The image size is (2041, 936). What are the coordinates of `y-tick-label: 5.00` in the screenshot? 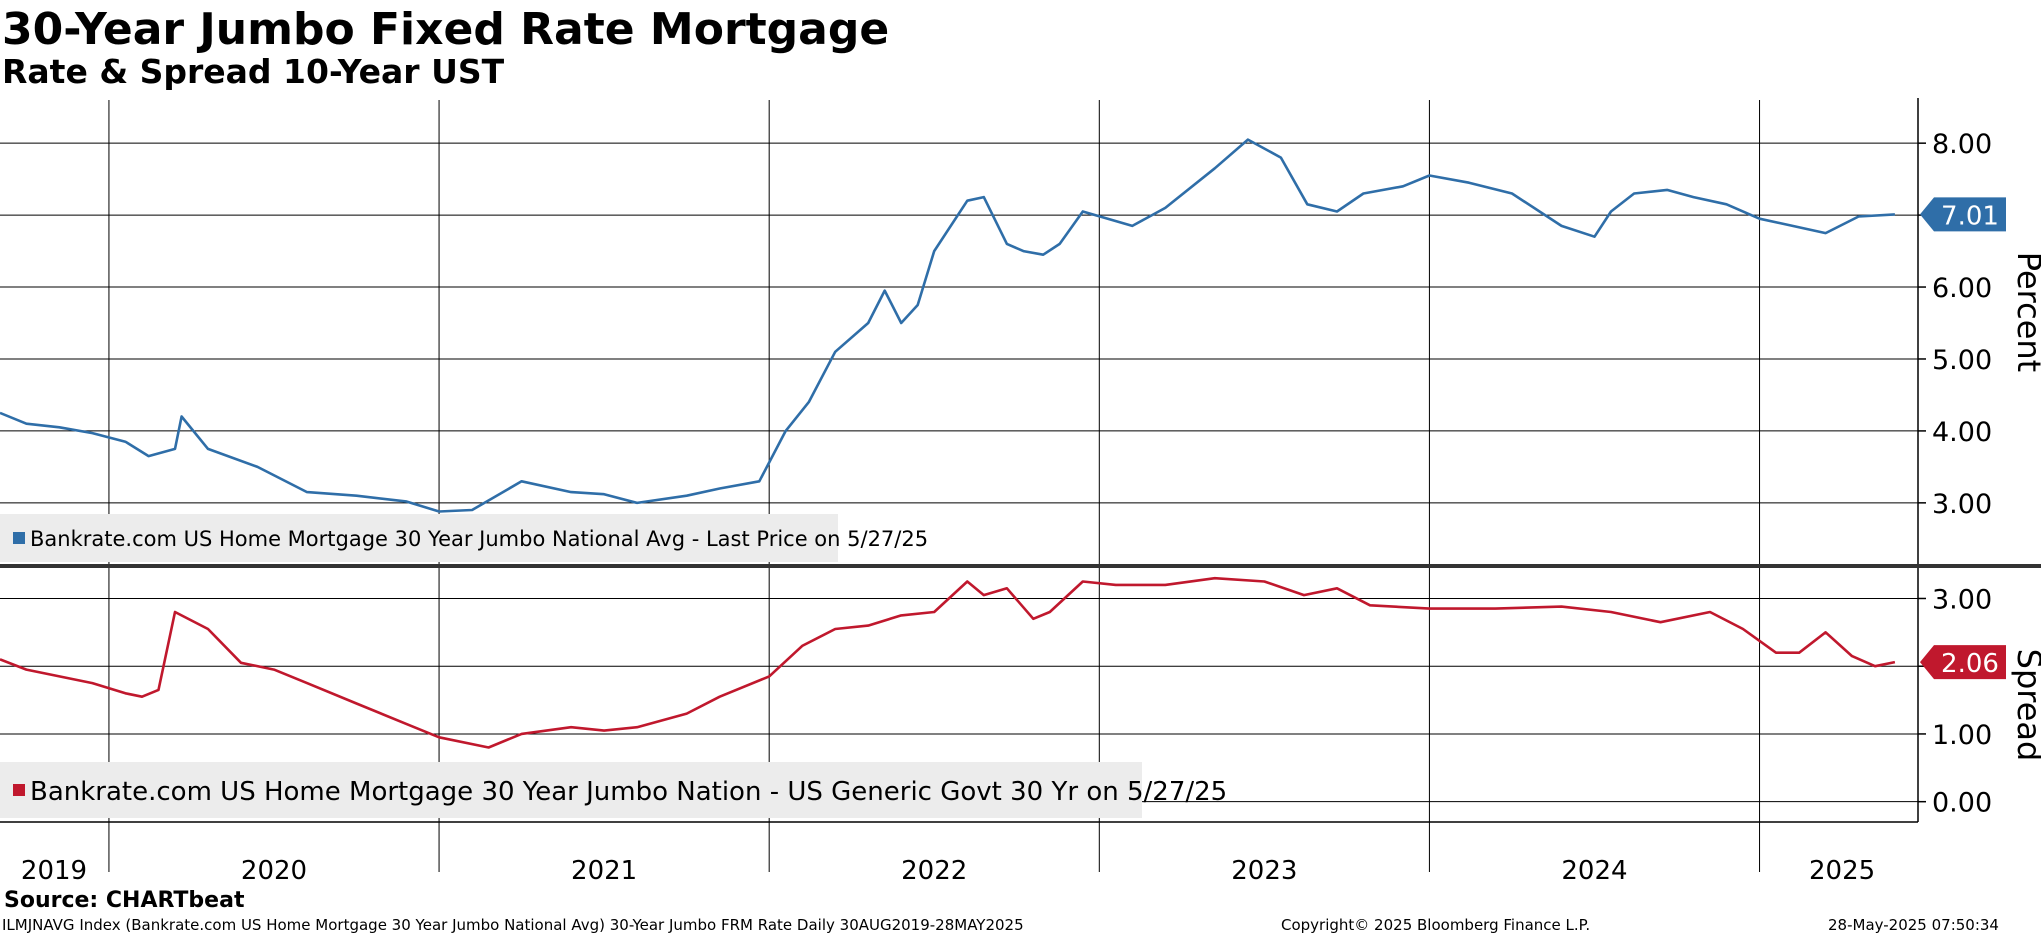 It's located at (1962, 360).